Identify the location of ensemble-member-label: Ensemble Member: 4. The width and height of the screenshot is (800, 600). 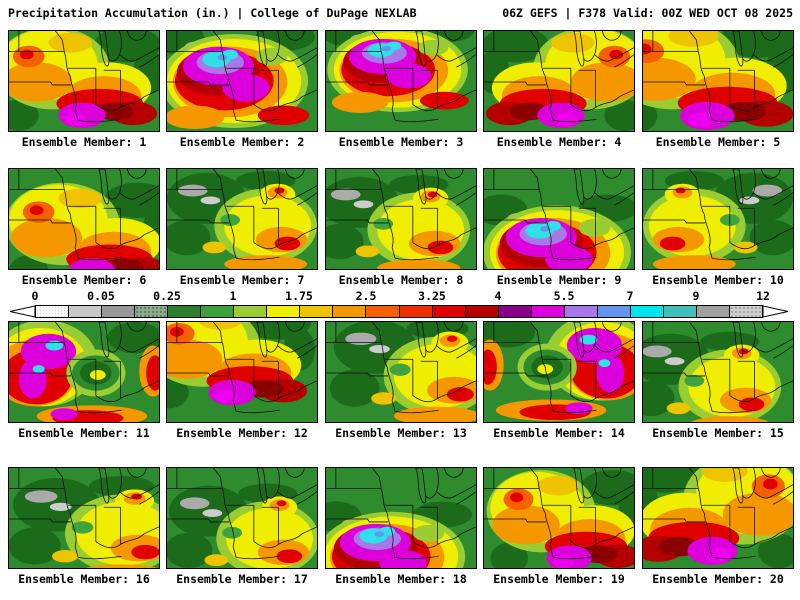
(559, 142).